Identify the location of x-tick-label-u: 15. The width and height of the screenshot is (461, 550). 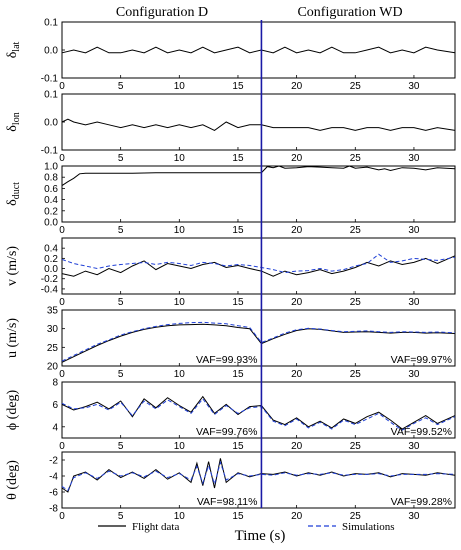
(238, 374).